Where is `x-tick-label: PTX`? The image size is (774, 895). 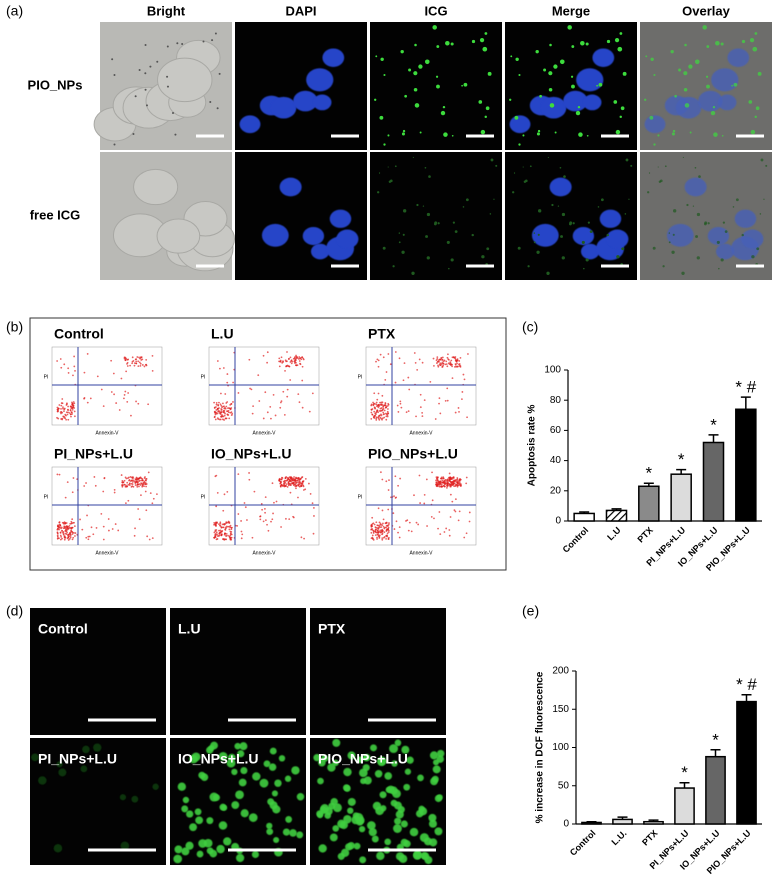 x-tick-label: PTX is located at coordinates (649, 837).